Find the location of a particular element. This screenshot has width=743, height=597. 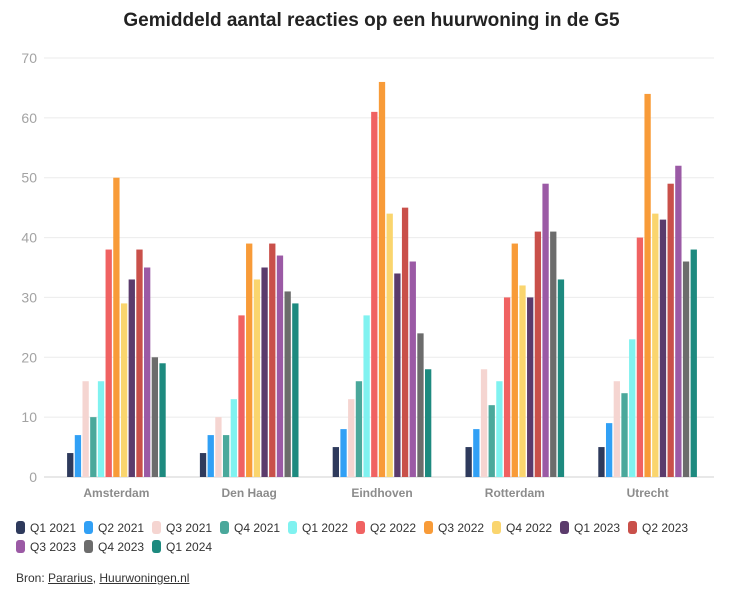

bar-amsterdam-q1-2023 is located at coordinates (131, 378).